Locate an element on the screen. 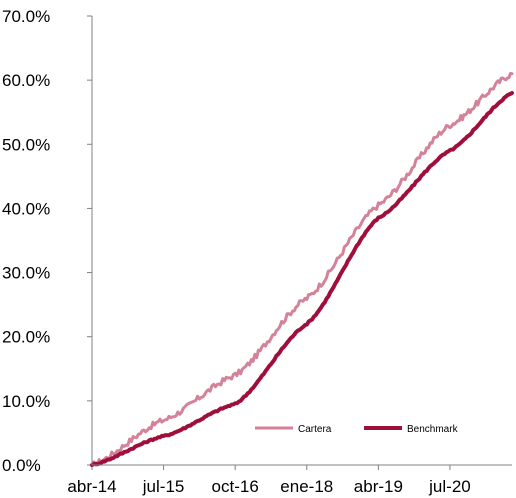  x-tick-label: jul-20 is located at coordinates (449, 486).